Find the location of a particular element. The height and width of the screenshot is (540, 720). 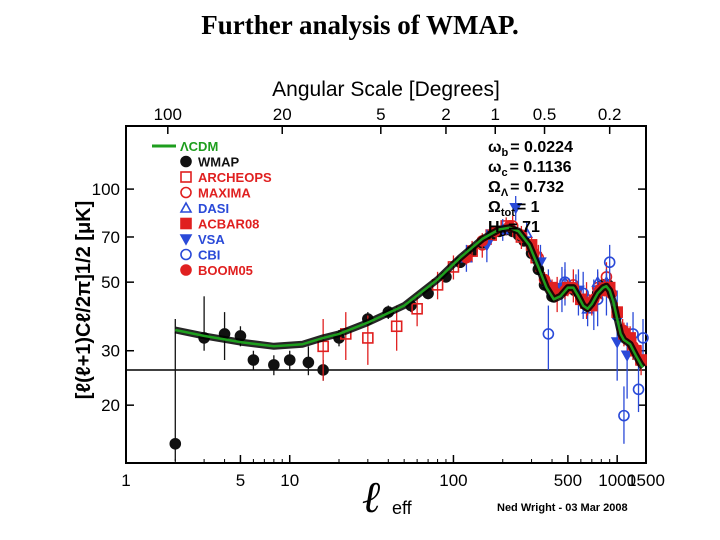

top-tick-label: 100 is located at coordinates (168, 114).